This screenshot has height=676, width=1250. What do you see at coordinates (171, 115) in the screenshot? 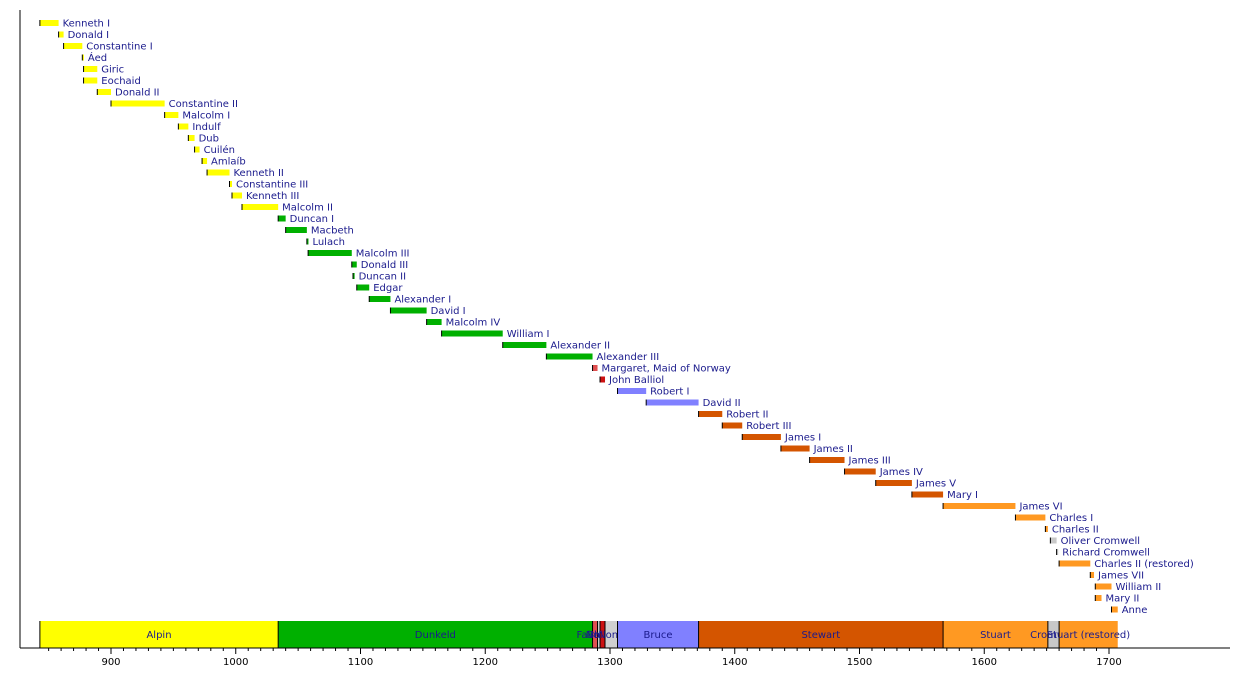
I see `reign-bar-malcolm-i` at bounding box center [171, 115].